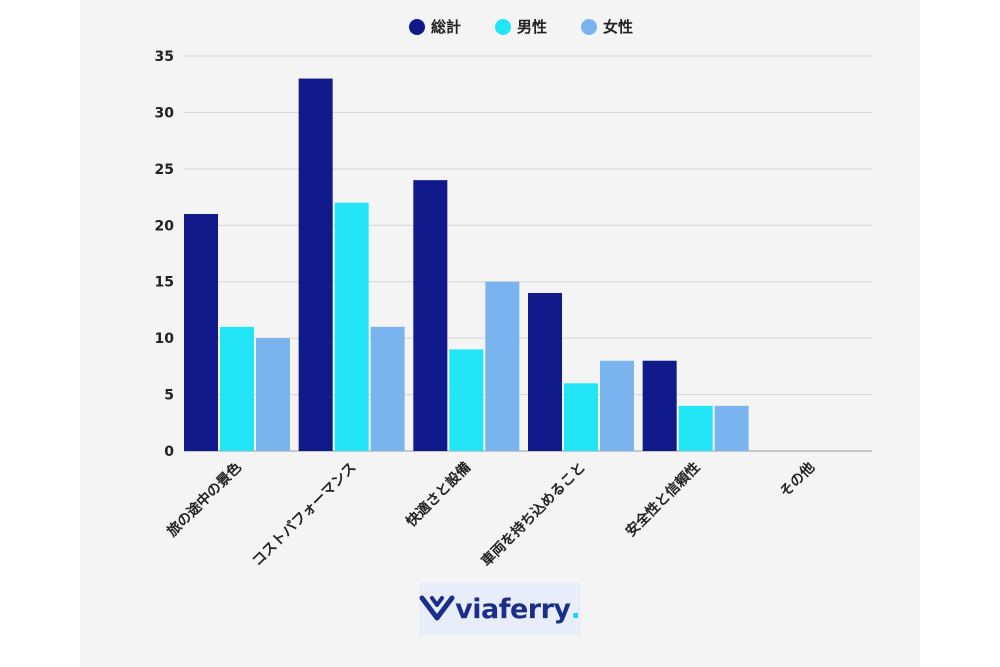 The image size is (1000, 667). Describe the element at coordinates (169, 452) in the screenshot. I see `y-tick-label: 0` at that location.